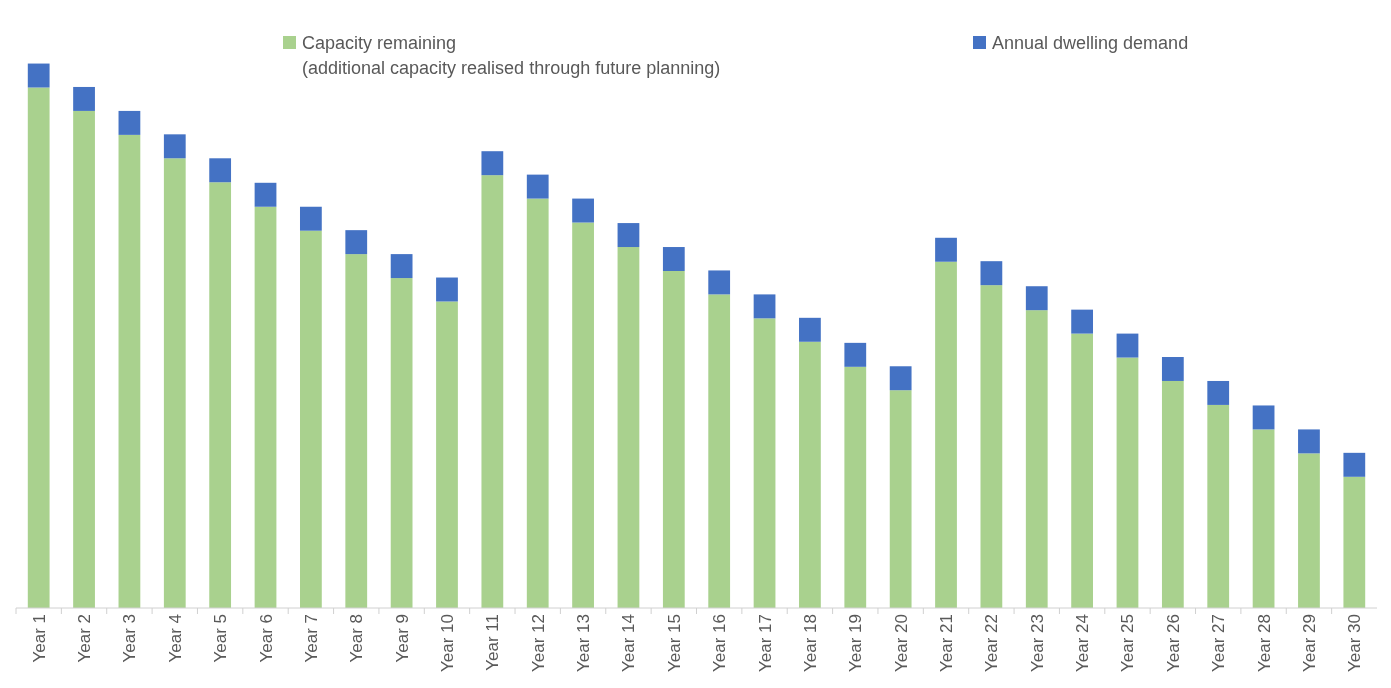  Describe the element at coordinates (1083, 643) in the screenshot. I see `x-tick-label: Year 24` at that location.